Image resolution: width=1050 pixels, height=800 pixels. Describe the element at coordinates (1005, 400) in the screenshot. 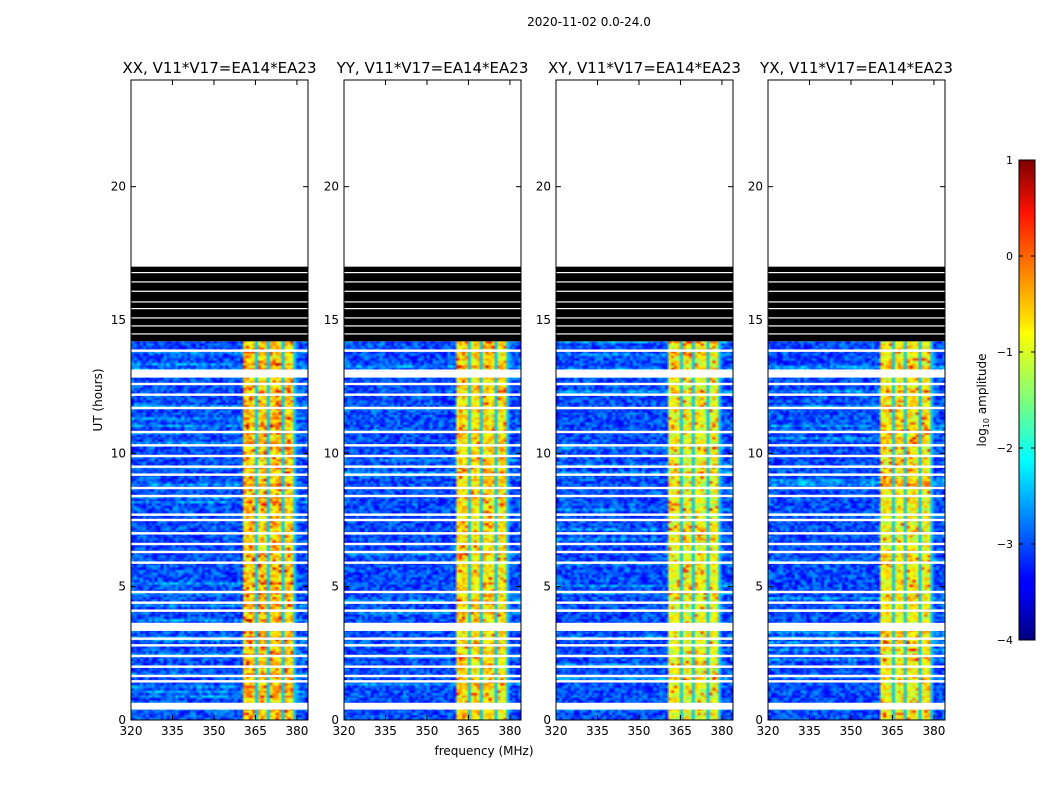

I see `colorbar: 1 0 −1 −2 −3 −4 log10 amplitude` at that location.